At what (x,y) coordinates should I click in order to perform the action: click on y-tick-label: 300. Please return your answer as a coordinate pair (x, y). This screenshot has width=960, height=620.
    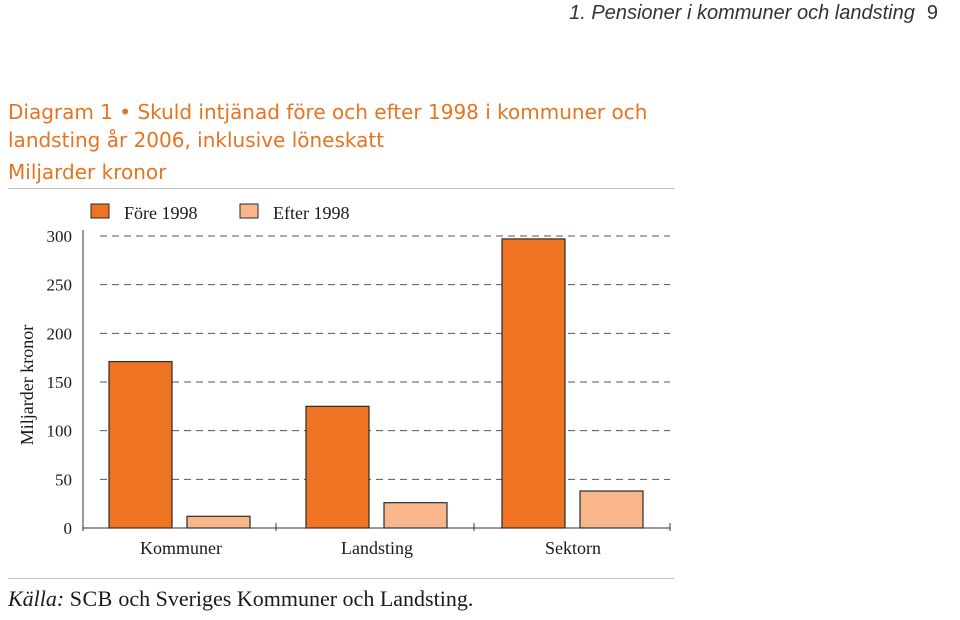
    Looking at the image, I should click on (60, 236).